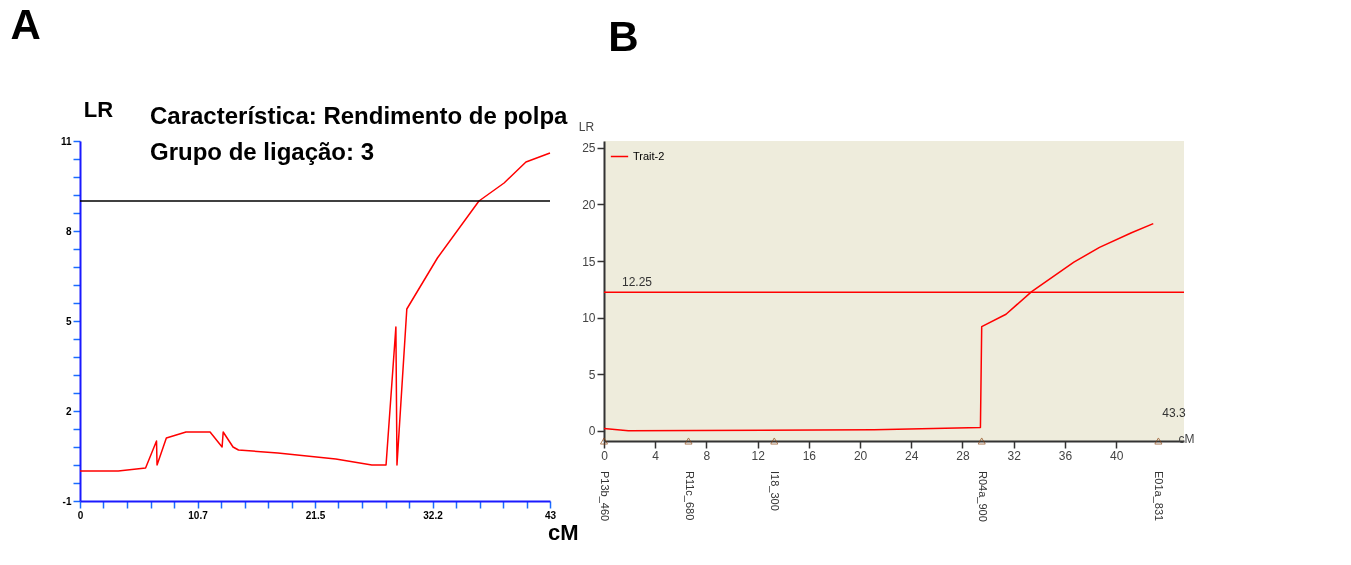 This screenshot has height=565, width=1351. Describe the element at coordinates (758, 455) in the screenshot. I see `x-tick-label: 12` at that location.